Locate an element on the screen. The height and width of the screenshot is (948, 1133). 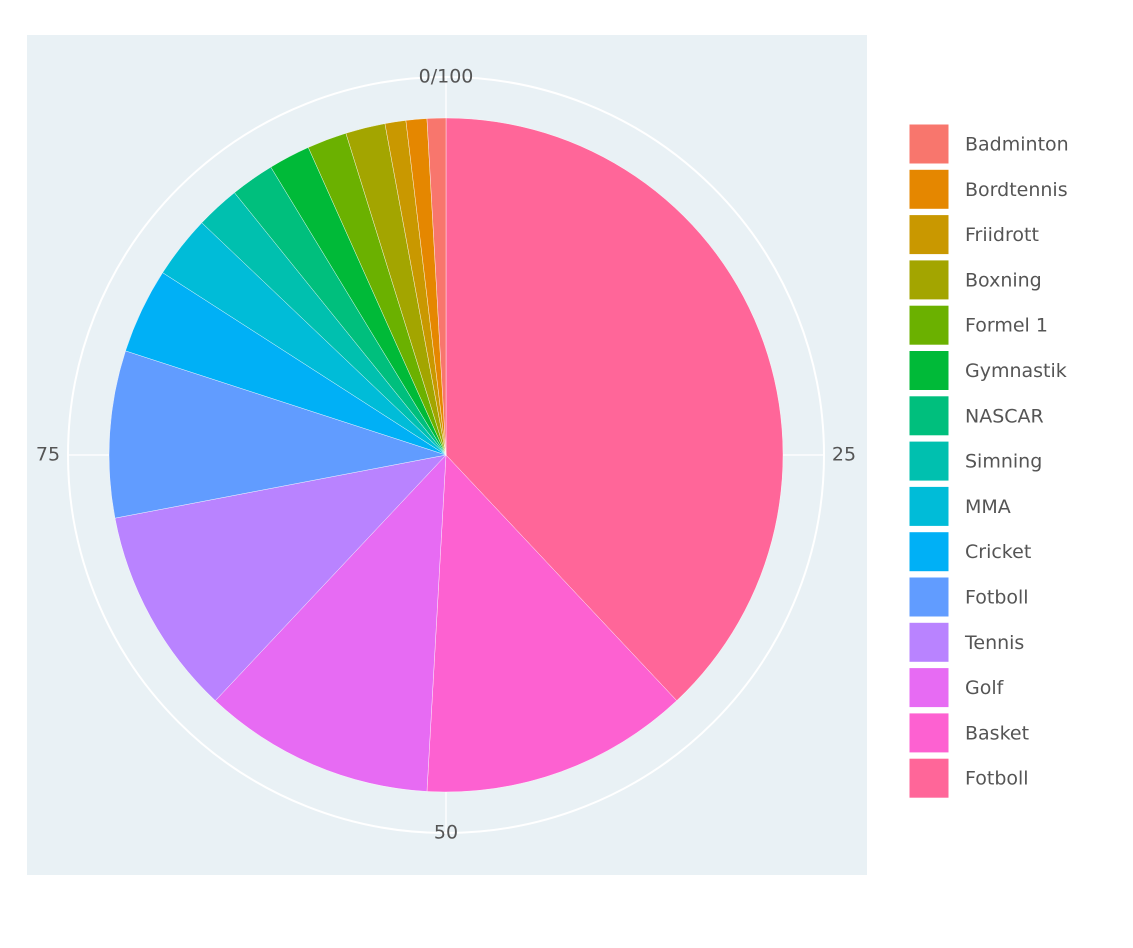
legend-label: MMA is located at coordinates (988, 507).